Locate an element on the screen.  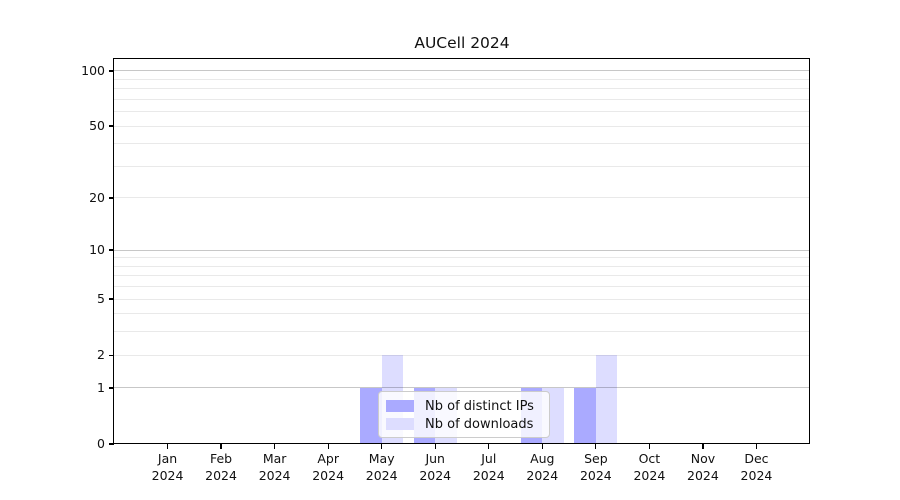
x-tick-label: Jul 2024 is located at coordinates (488, 467).